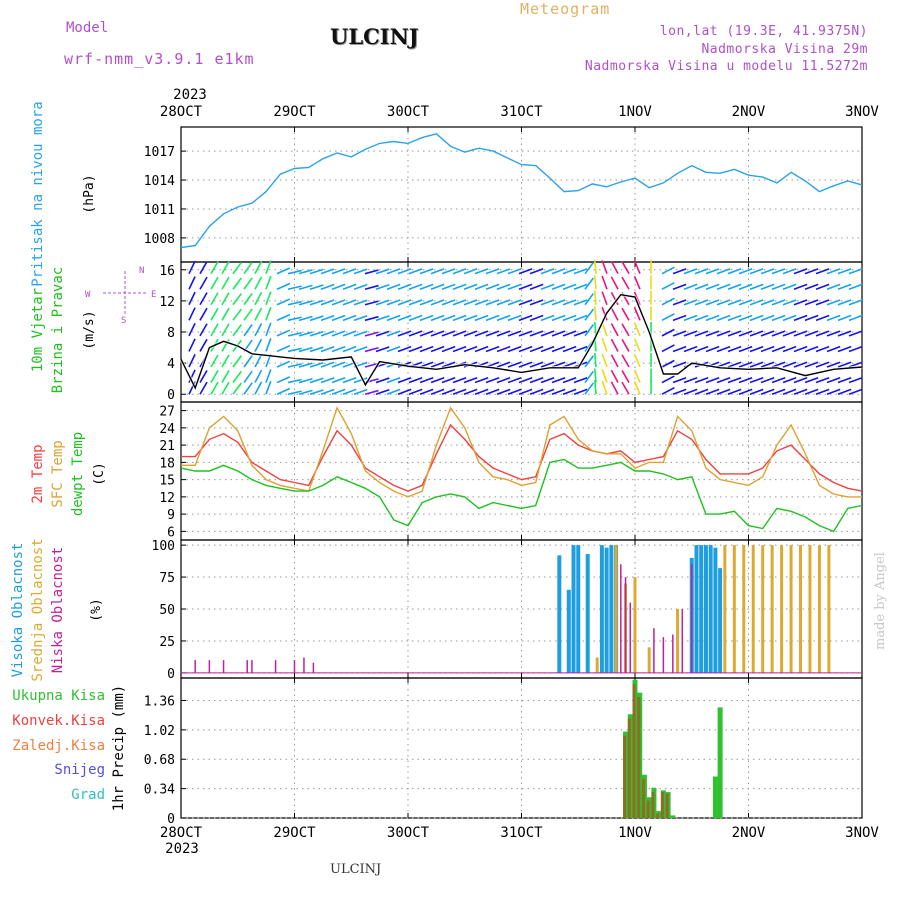 Image resolution: width=900 pixels, height=900 pixels. What do you see at coordinates (294, 833) in the screenshot?
I see `bottom-date-label: 29OCT` at bounding box center [294, 833].